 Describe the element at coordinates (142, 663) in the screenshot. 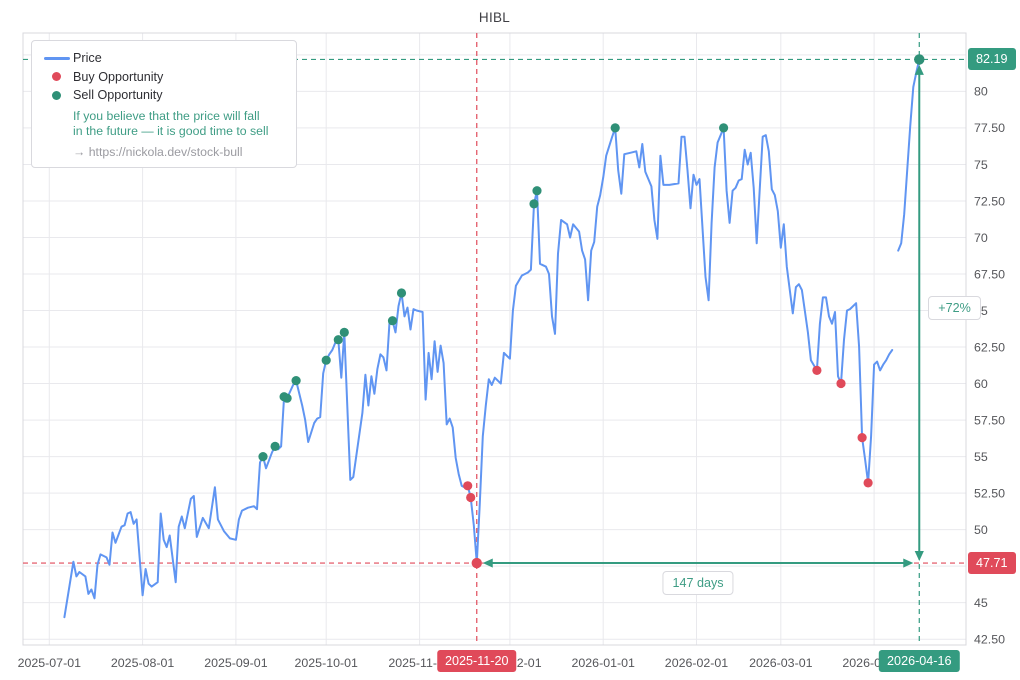

I see `x-tick-label: 2025-08-01` at that location.